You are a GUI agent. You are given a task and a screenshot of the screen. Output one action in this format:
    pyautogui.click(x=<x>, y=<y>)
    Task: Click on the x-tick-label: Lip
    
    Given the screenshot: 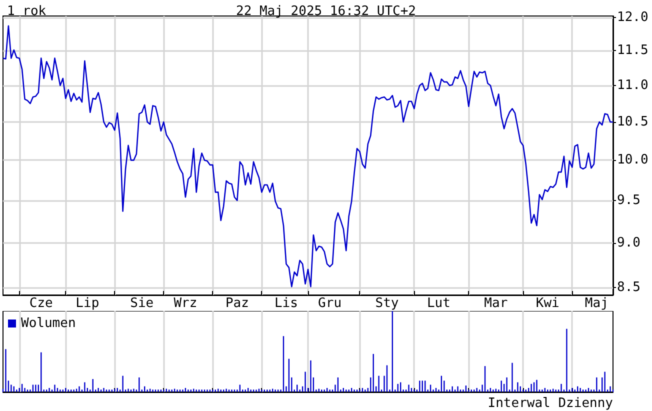 What is the action you would take?
    pyautogui.click(x=88, y=303)
    